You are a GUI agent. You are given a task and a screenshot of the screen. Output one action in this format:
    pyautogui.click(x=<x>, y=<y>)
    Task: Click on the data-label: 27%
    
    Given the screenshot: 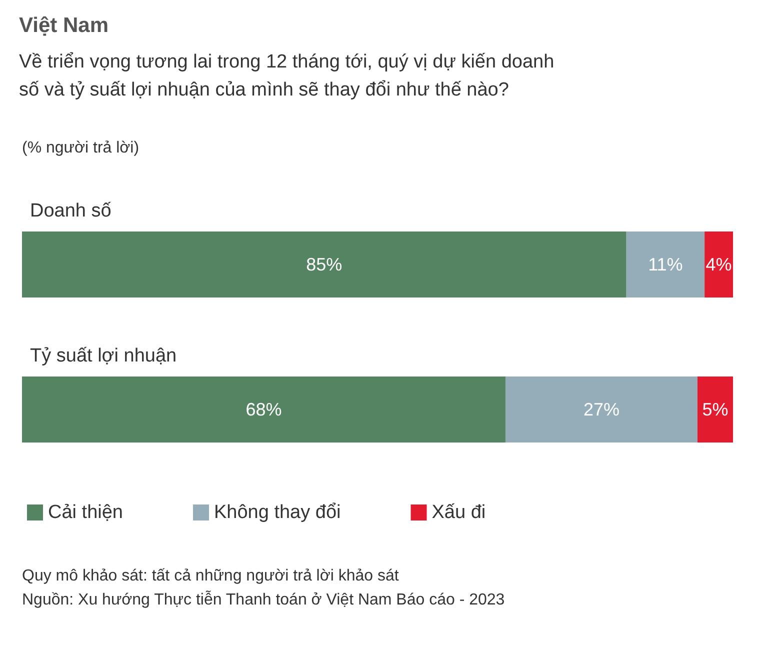 What is the action you would take?
    pyautogui.click(x=601, y=410)
    